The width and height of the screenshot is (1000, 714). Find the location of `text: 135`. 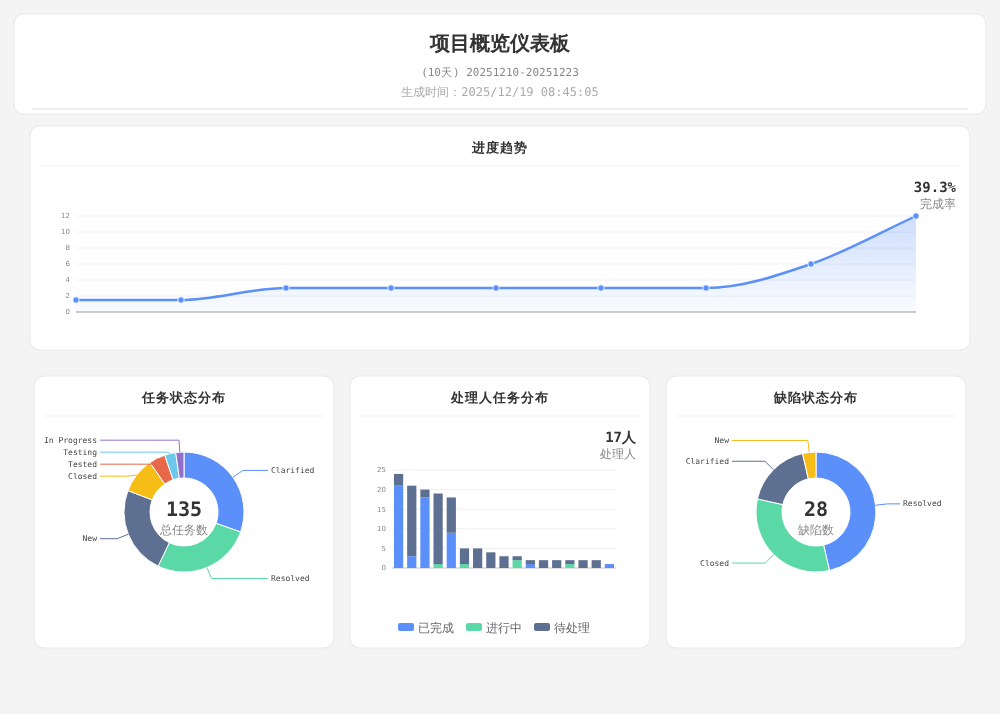

text: 135 is located at coordinates (184, 511).